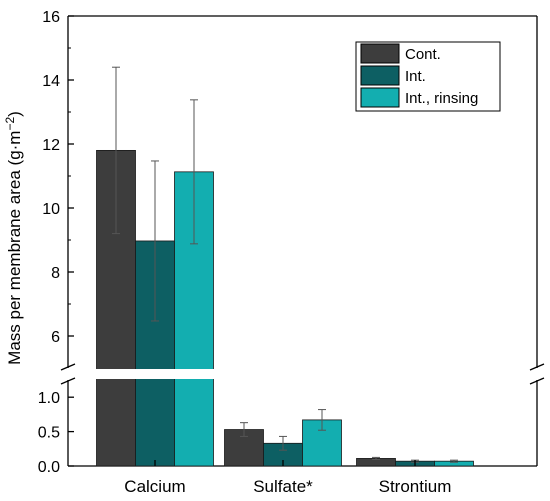  What do you see at coordinates (51, 209) in the screenshot?
I see `y-tick-label-5: 10` at bounding box center [51, 209].